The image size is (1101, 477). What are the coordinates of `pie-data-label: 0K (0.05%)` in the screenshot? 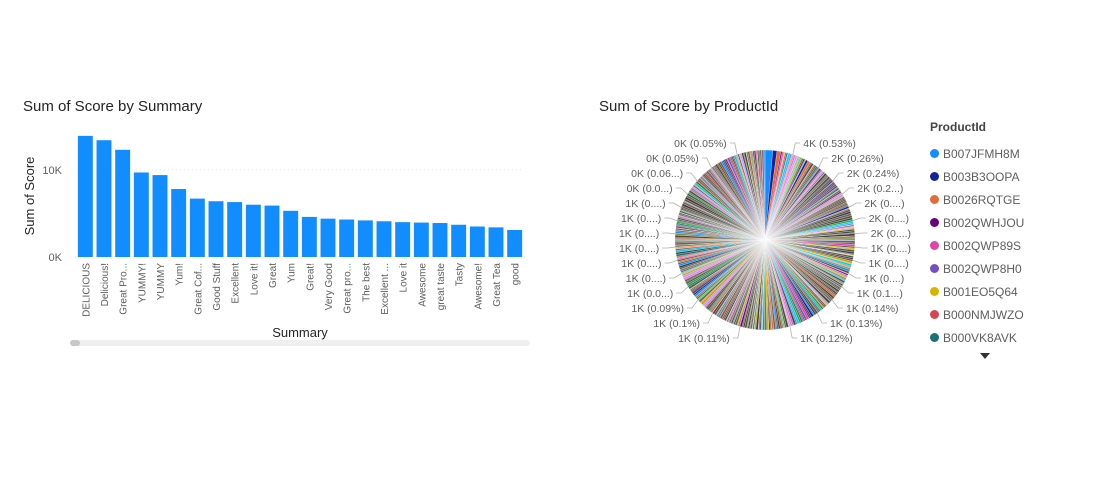 It's located at (672, 159).